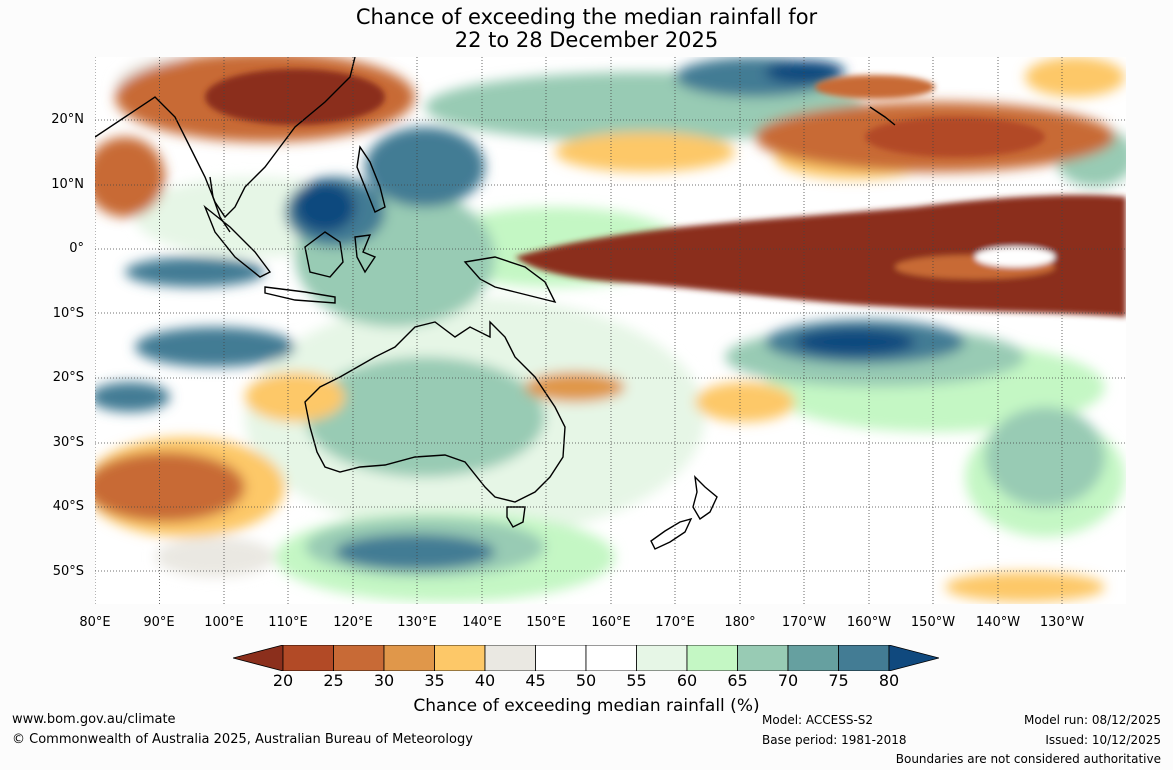  Describe the element at coordinates (913, 658) in the screenshot. I see `colour-bar-over-arrow` at that location.